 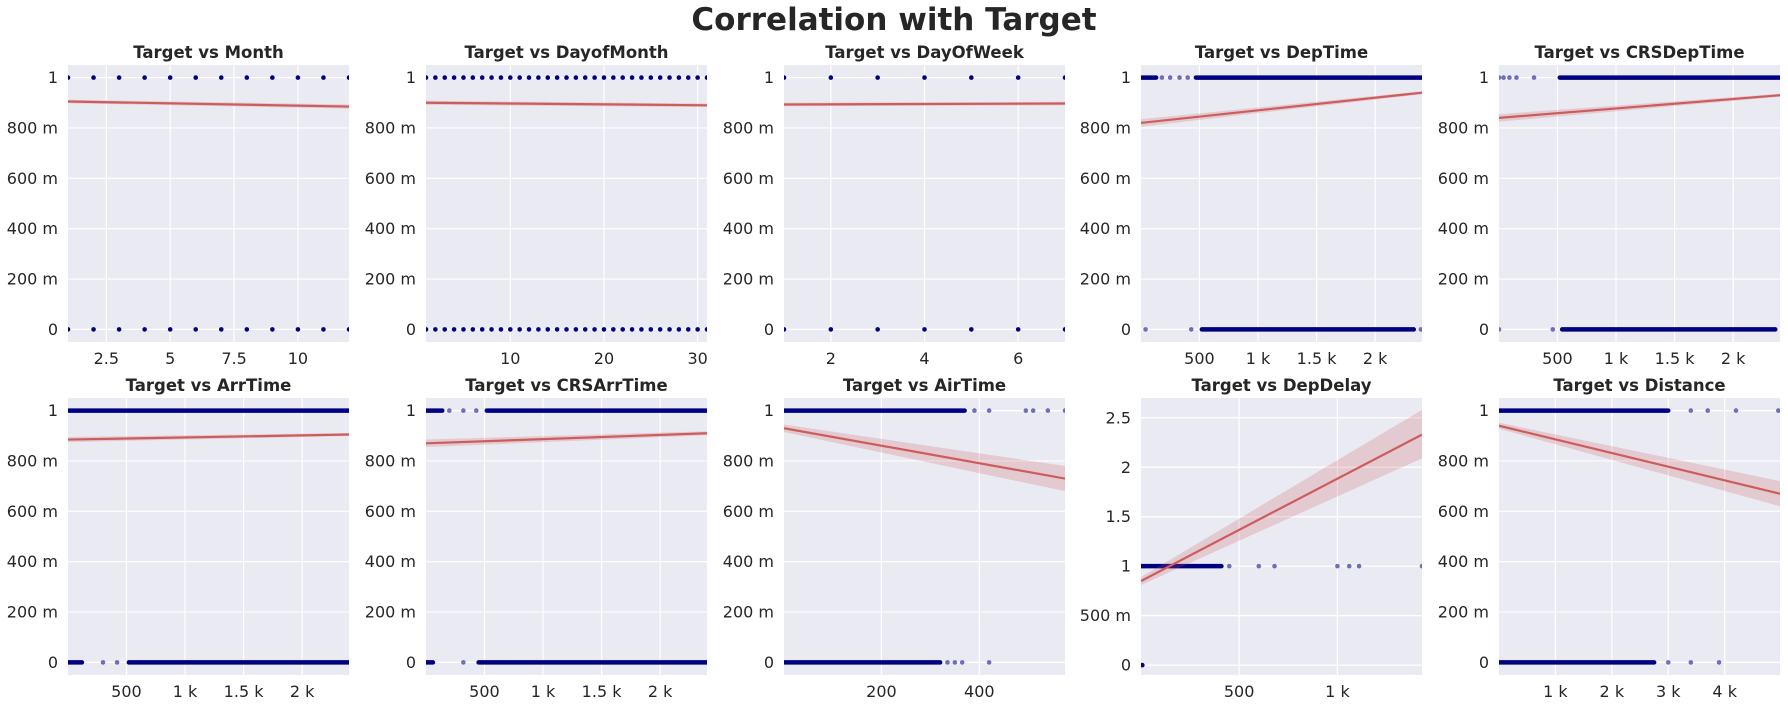 I want to click on x-tick-label: 30, so click(x=697, y=358).